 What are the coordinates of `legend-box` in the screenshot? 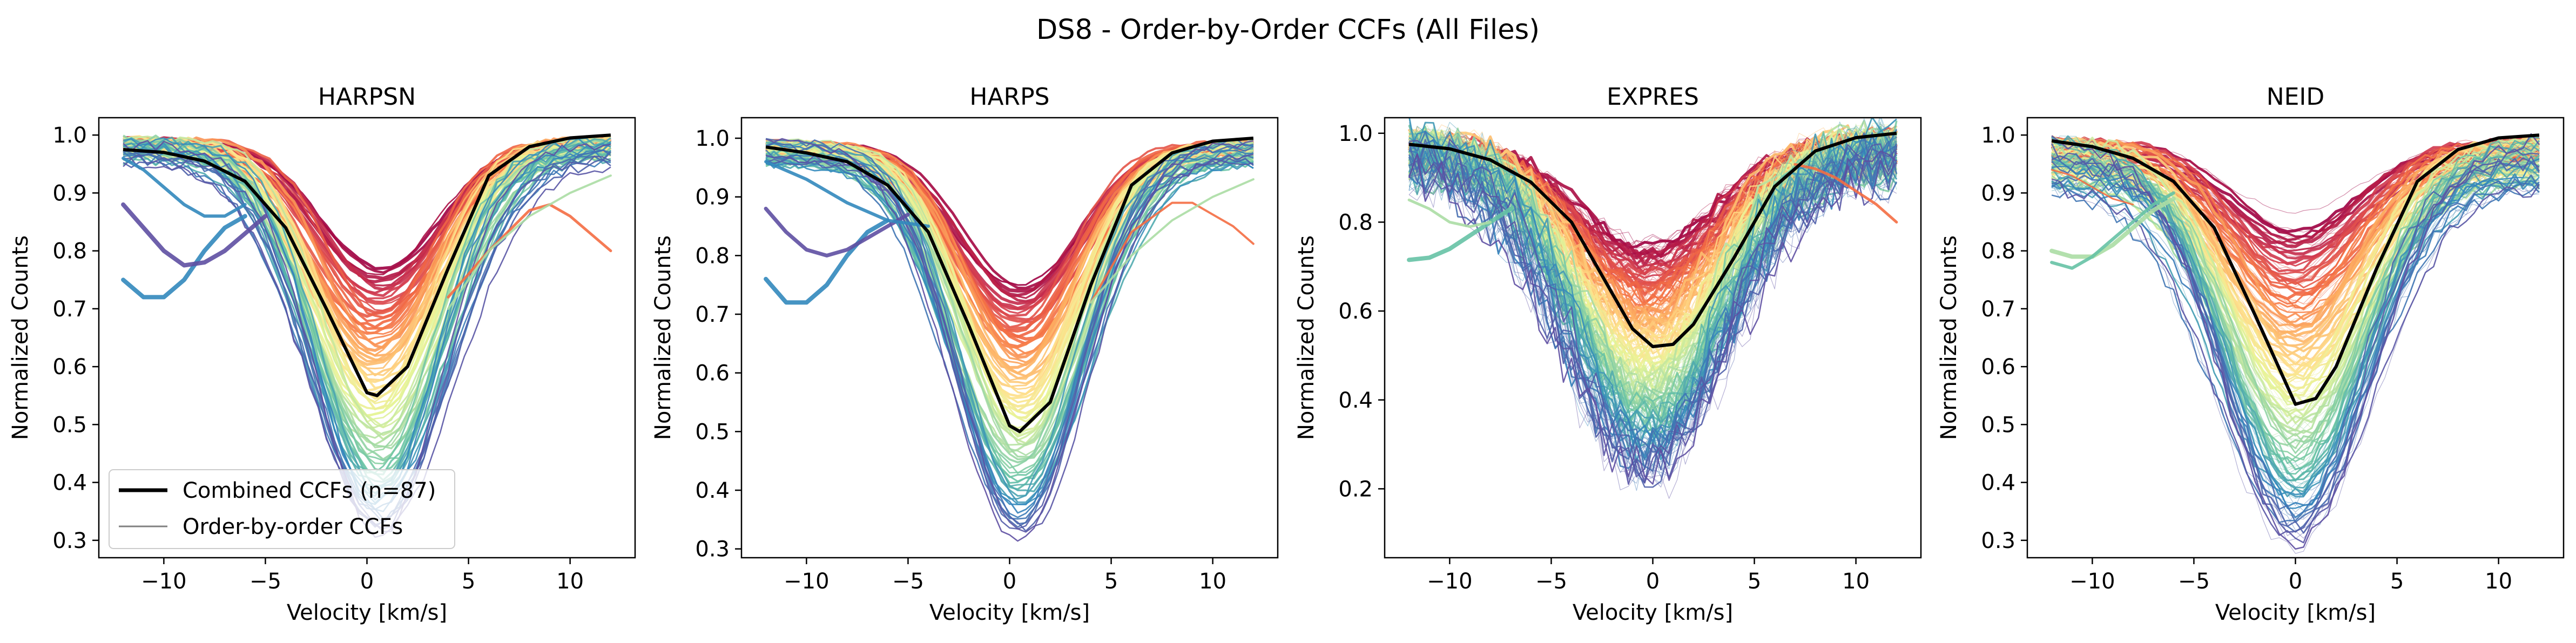 It's located at (282, 509).